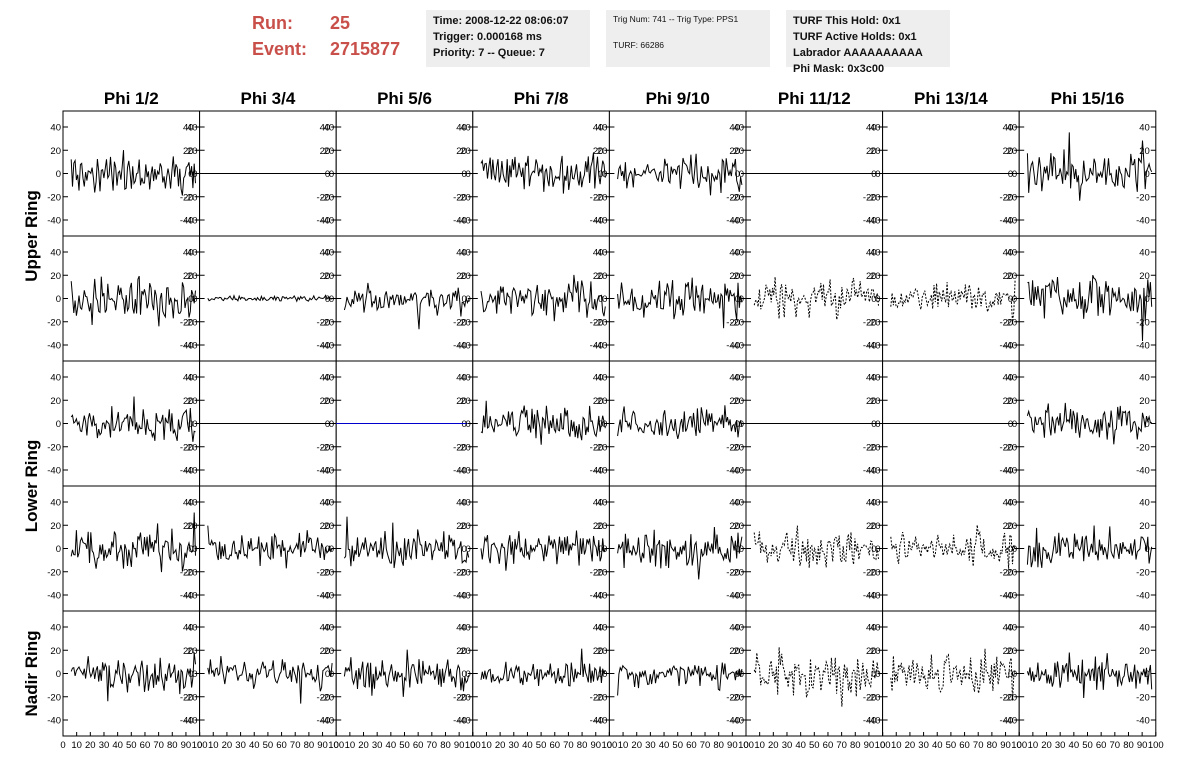 The height and width of the screenshot is (772, 1196). I want to click on x-tick-label: 100, so click(1019, 745).